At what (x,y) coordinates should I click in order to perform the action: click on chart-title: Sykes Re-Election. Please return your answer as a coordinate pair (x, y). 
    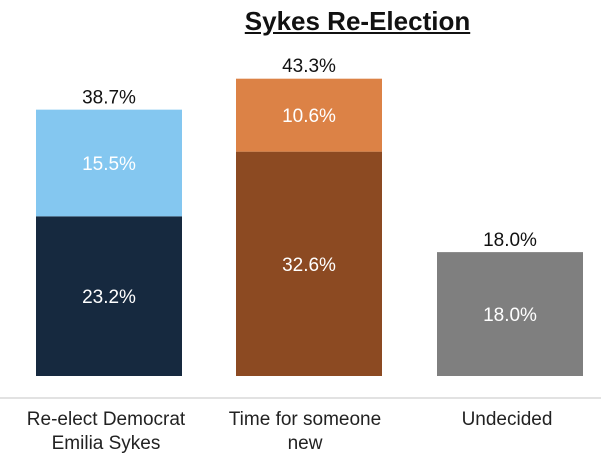
    Looking at the image, I should click on (357, 21).